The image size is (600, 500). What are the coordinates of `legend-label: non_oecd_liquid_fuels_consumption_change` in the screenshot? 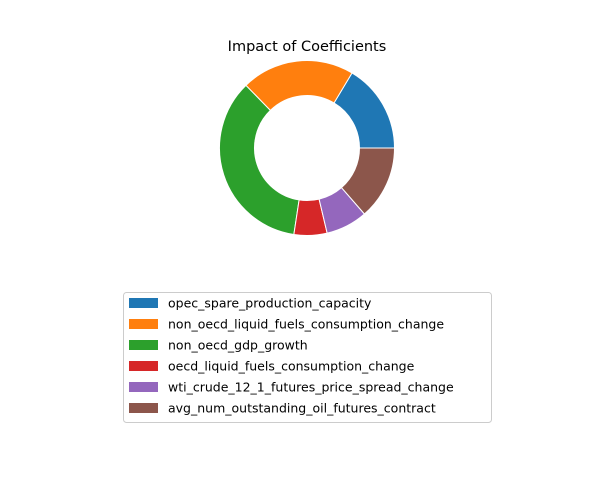 It's located at (306, 324).